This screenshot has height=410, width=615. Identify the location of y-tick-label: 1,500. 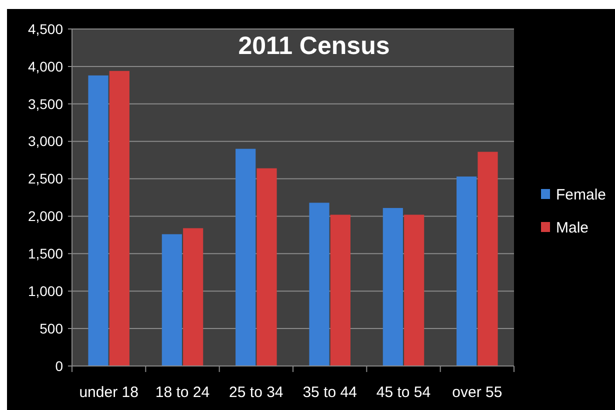
(46, 254).